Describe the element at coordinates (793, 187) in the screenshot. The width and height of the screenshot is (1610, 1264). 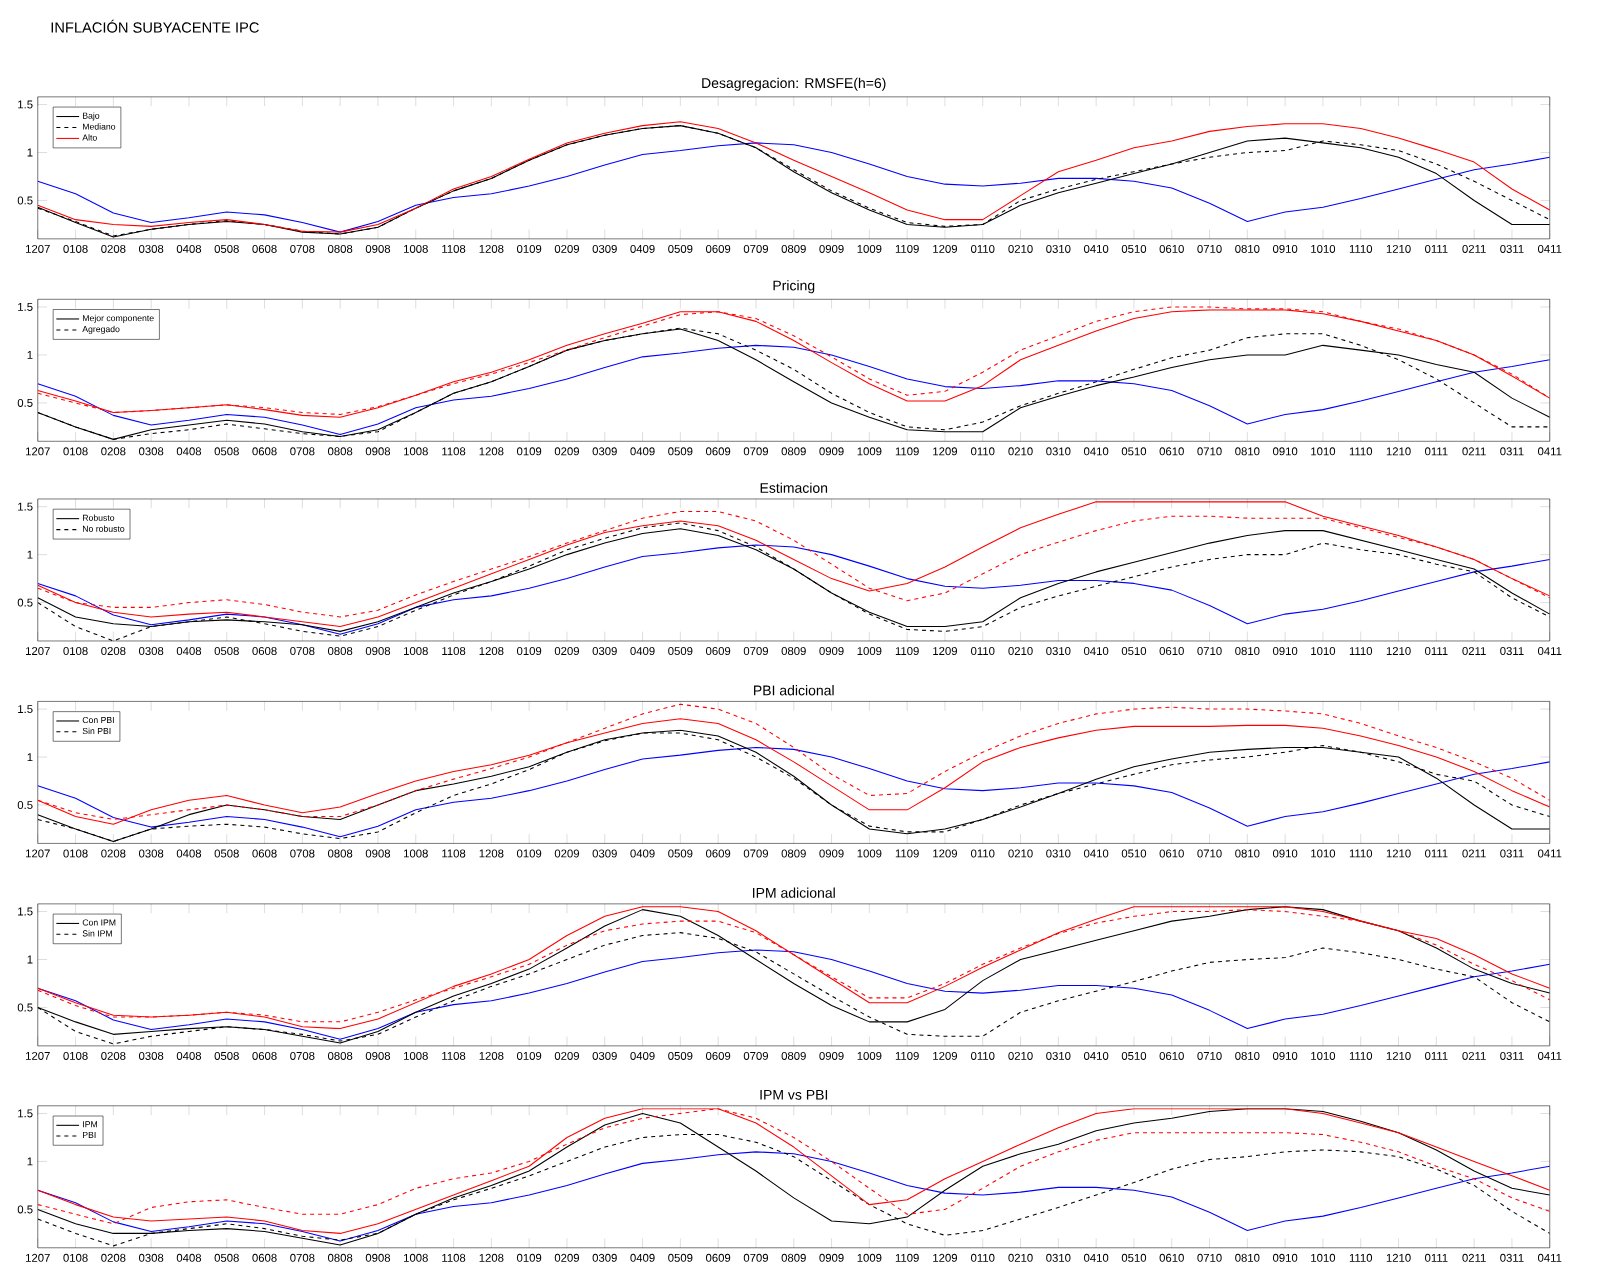
I see `line-series` at that location.